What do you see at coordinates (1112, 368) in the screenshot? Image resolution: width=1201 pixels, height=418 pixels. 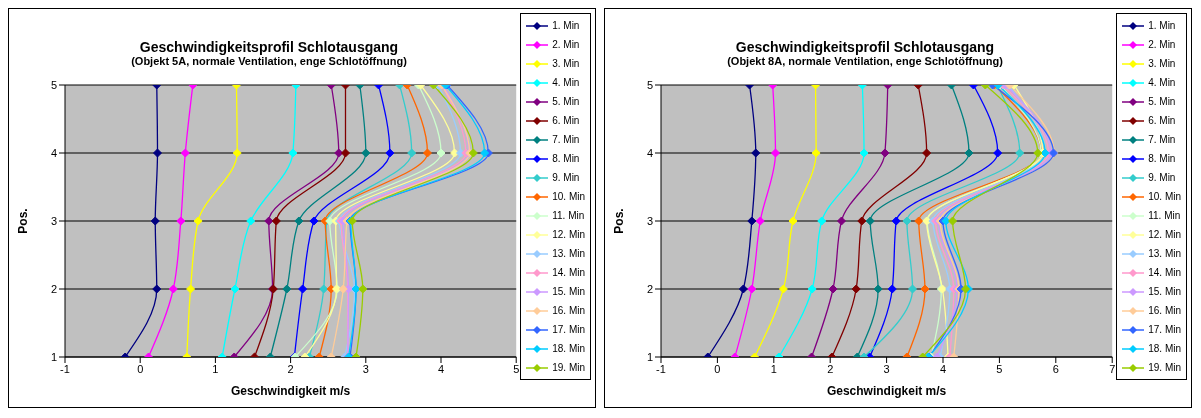 I see `x-tick-label: 7` at bounding box center [1112, 368].